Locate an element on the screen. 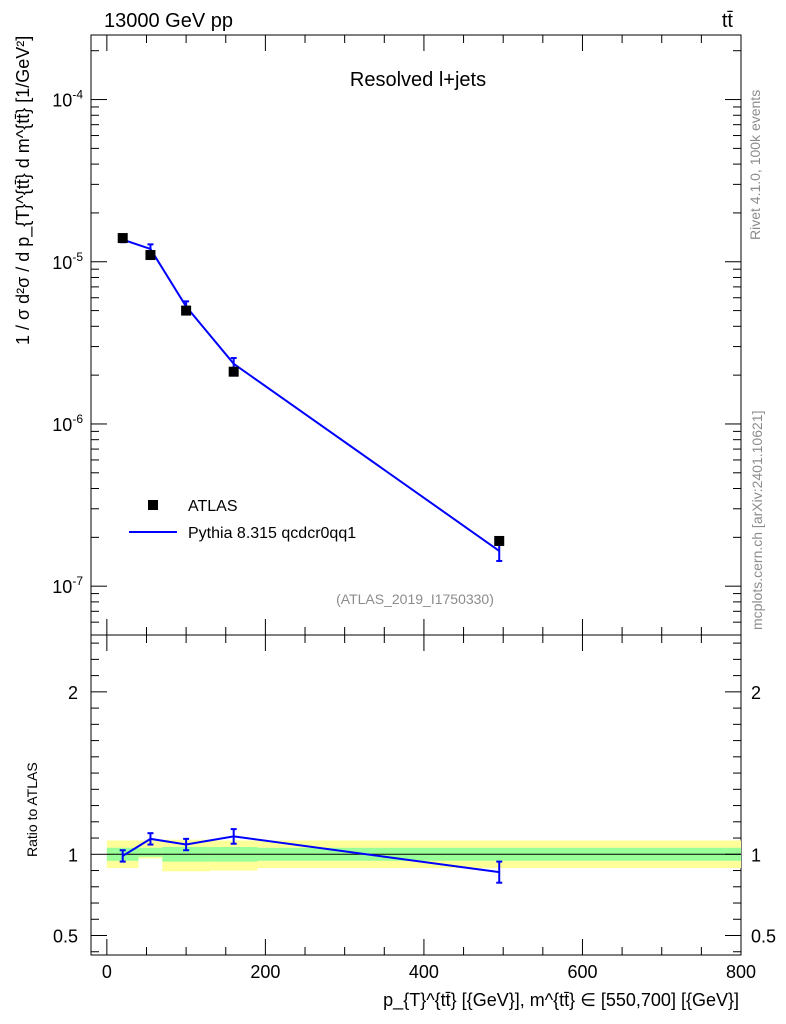  ratio-y-tick-label-right-1: 1 is located at coordinates (756, 855).